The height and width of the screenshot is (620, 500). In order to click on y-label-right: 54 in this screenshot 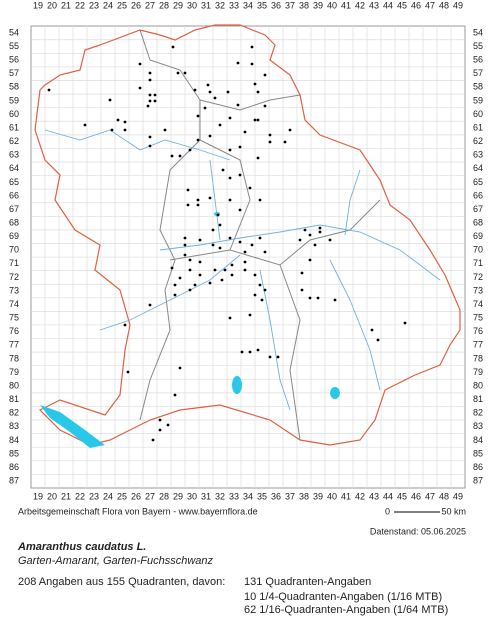, I will do `click(478, 32)`.